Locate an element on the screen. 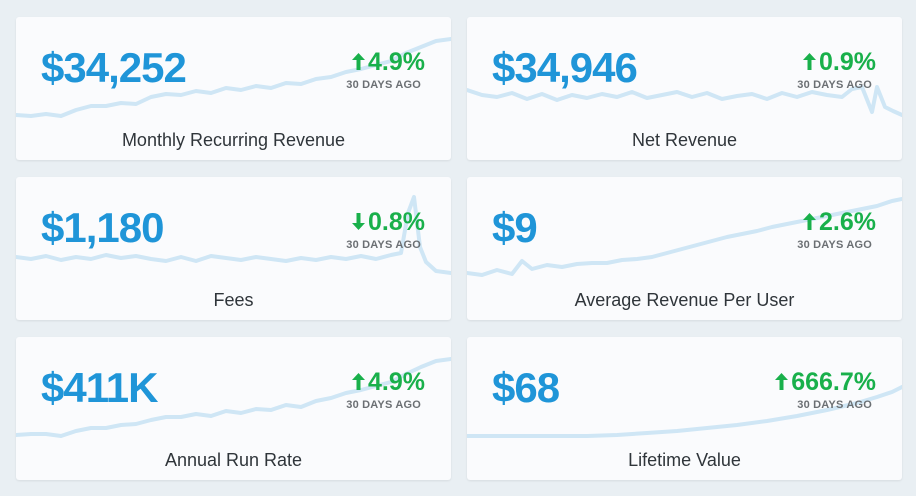 The width and height of the screenshot is (916, 496). metric-card-ltv: $68 666.7% 30 DAYS AGO Lifetime Value is located at coordinates (684, 408).